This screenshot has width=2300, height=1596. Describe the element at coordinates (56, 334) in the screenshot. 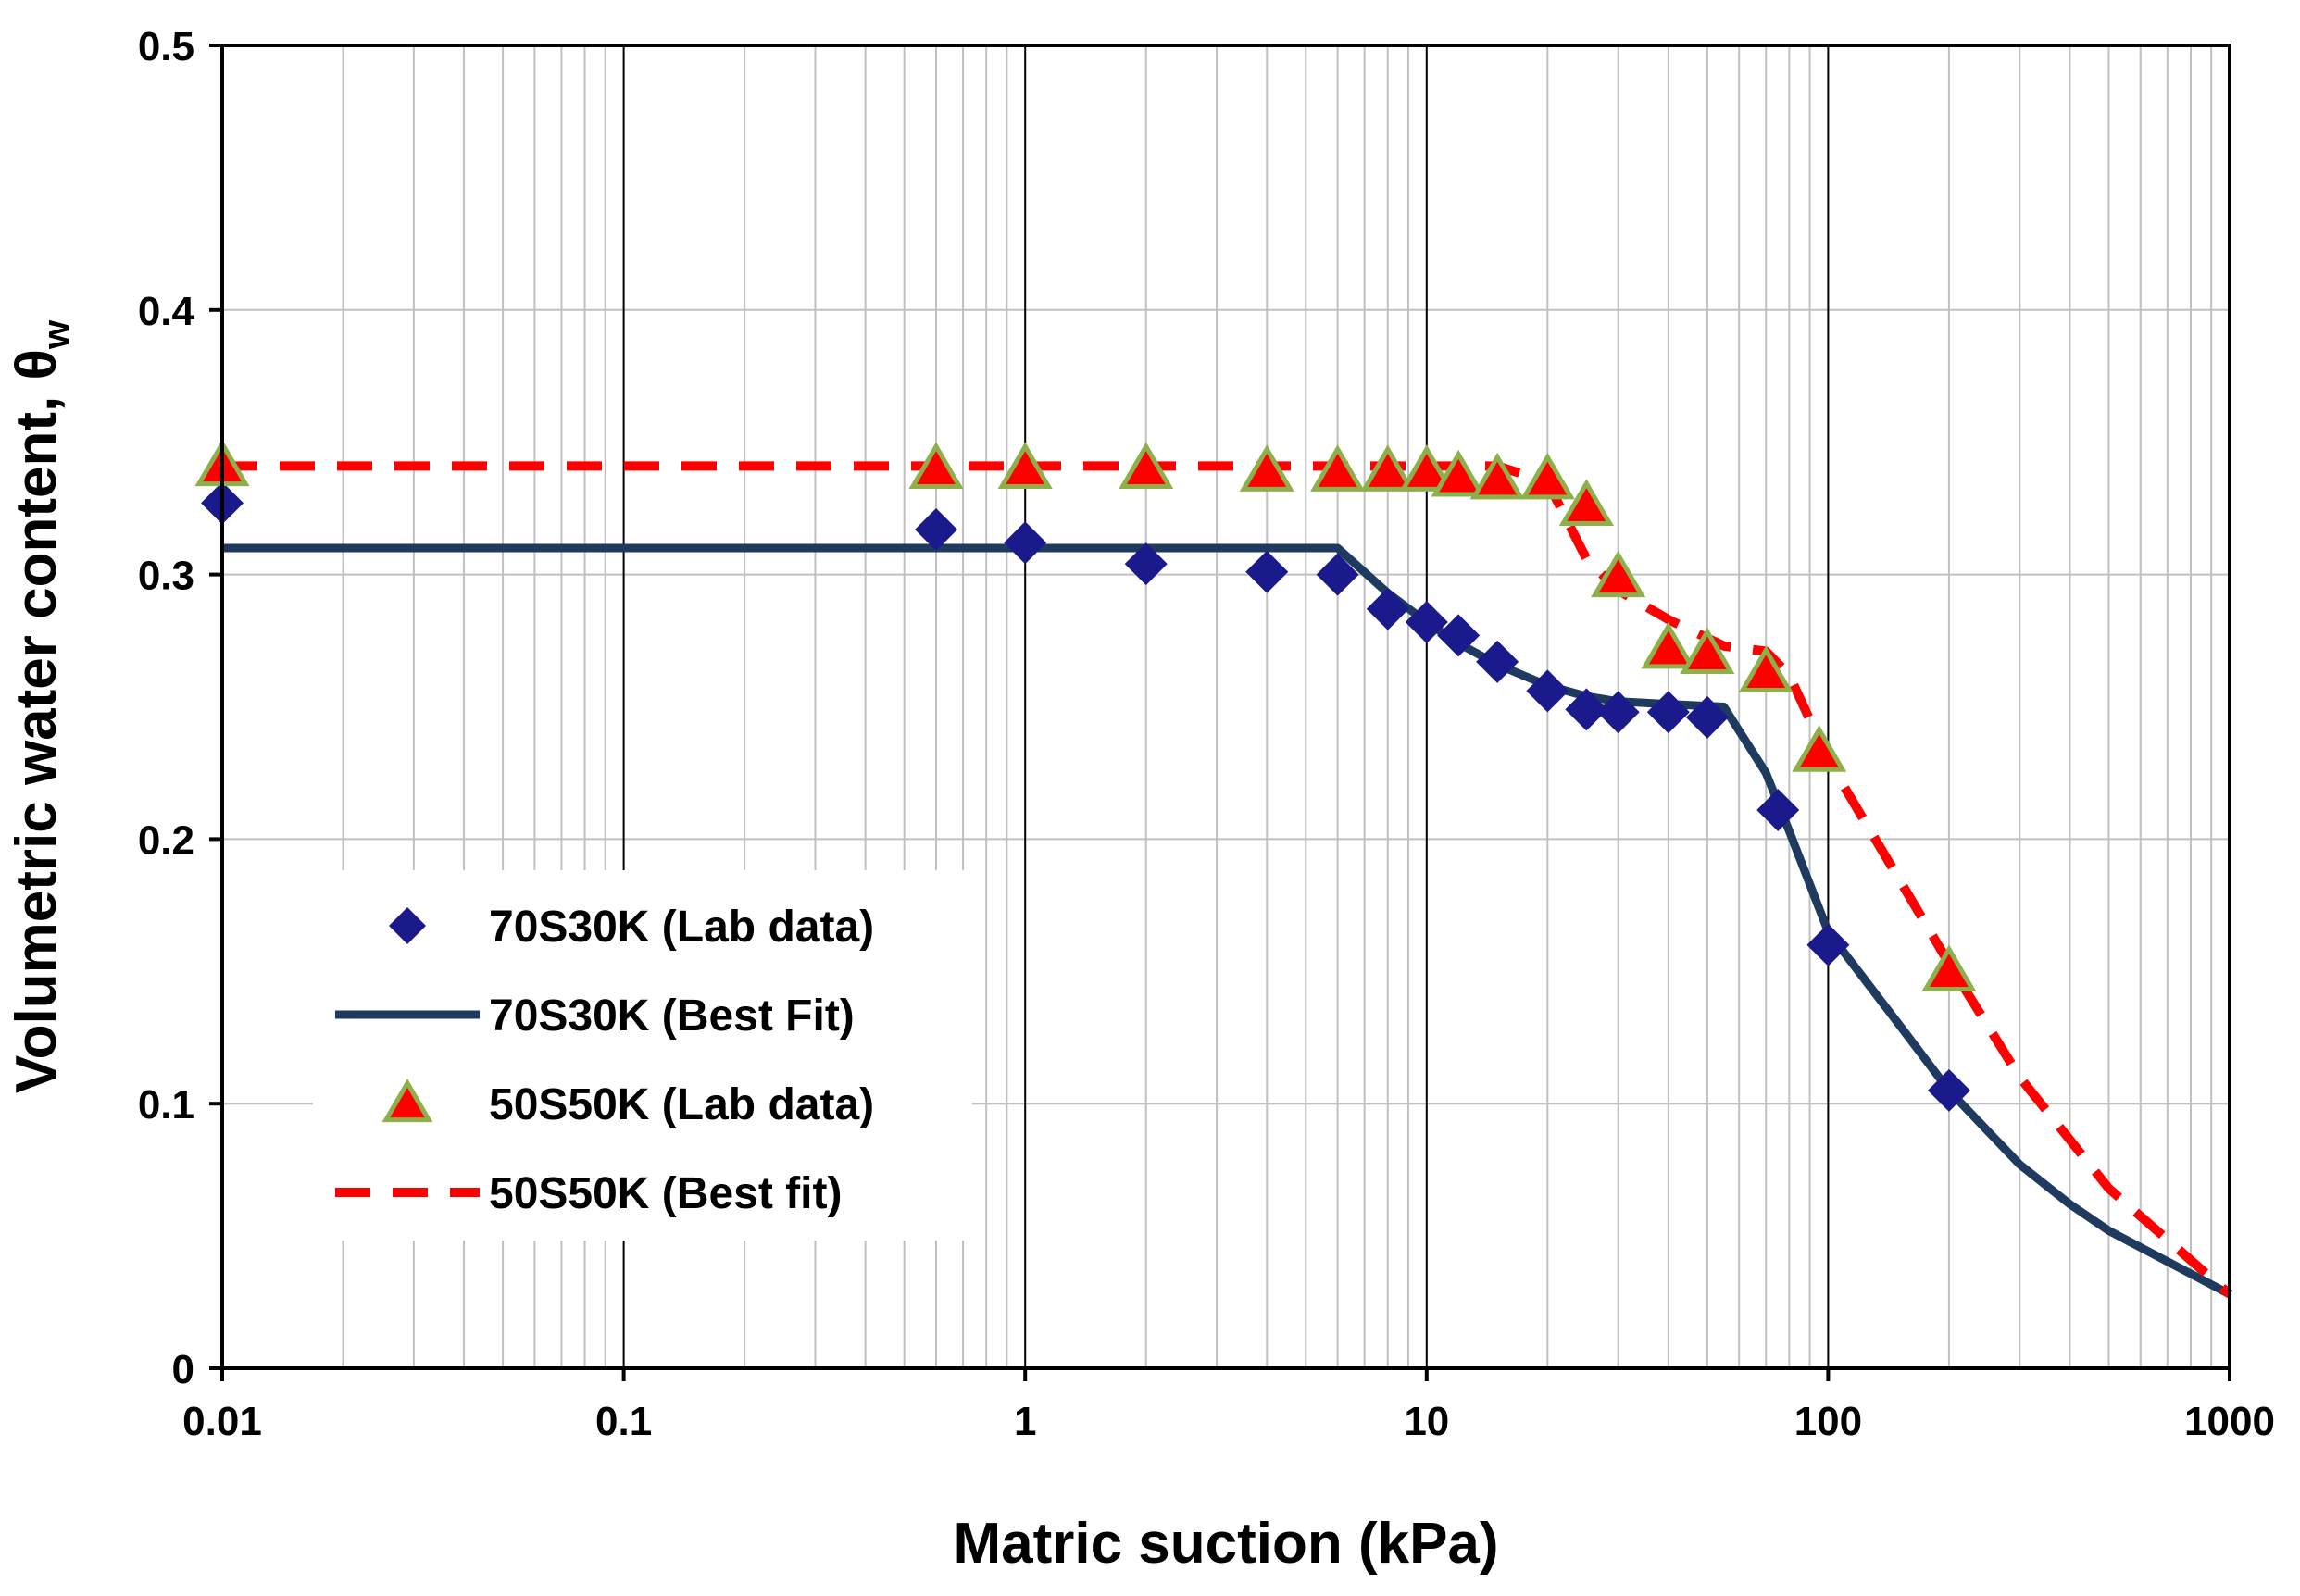

I see `y-axis-title-subscript: w` at that location.